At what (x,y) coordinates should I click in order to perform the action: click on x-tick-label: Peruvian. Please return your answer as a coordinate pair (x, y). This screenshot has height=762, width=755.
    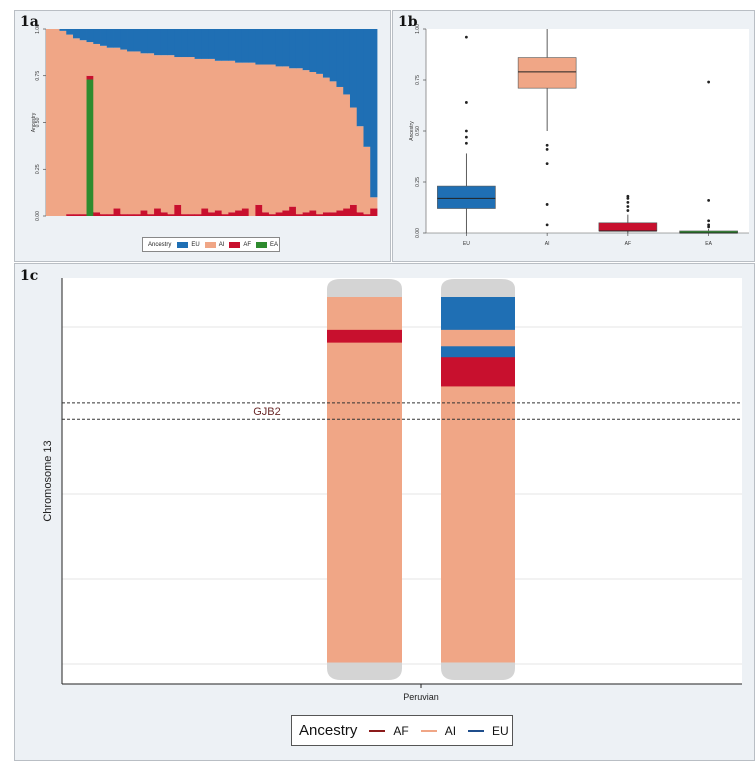
    Looking at the image, I should click on (421, 697).